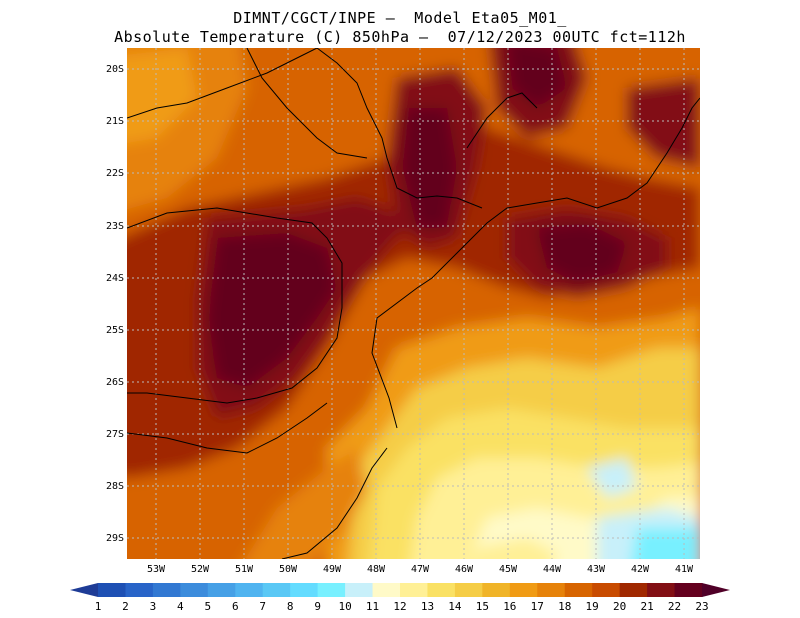 This screenshot has width=800, height=618. Describe the element at coordinates (620, 606) in the screenshot. I see `colorbar-label: 20` at that location.